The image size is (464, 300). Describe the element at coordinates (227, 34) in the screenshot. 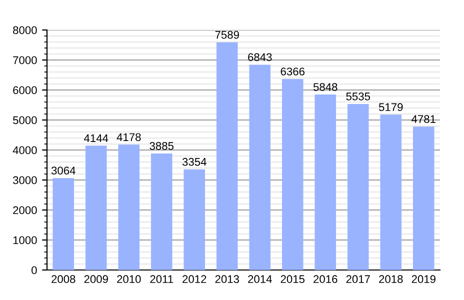

I see `data-label: 7589` at that location.